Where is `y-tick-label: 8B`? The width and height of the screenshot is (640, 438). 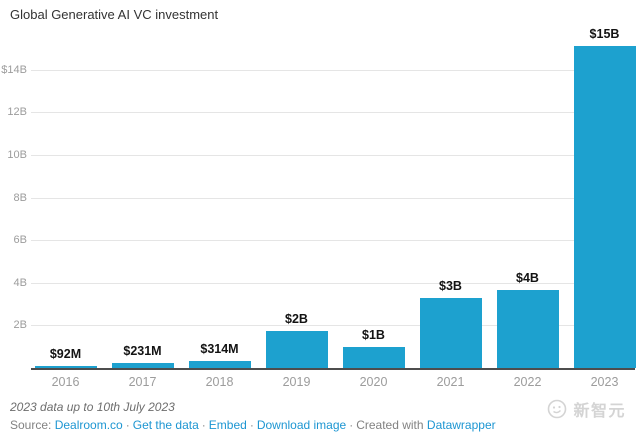
y-tick-label: 8B is located at coordinates (20, 197).